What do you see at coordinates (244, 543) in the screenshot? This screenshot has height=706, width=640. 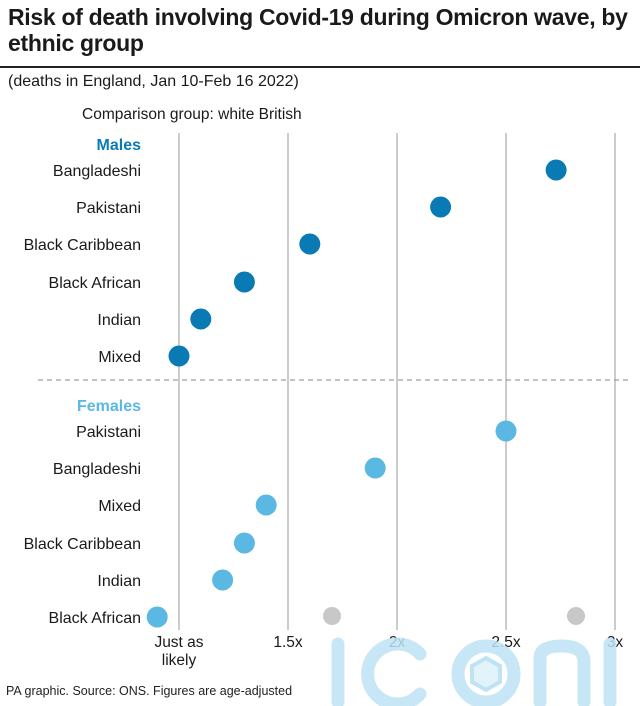 I see `dot-females-black-caribbean` at bounding box center [244, 543].